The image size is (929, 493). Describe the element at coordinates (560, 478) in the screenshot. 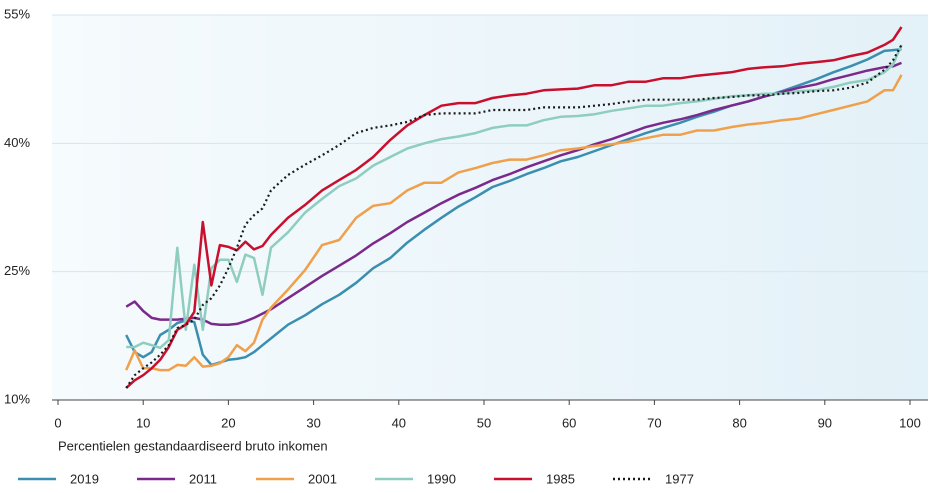

I see `legend-label: 1985` at that location.